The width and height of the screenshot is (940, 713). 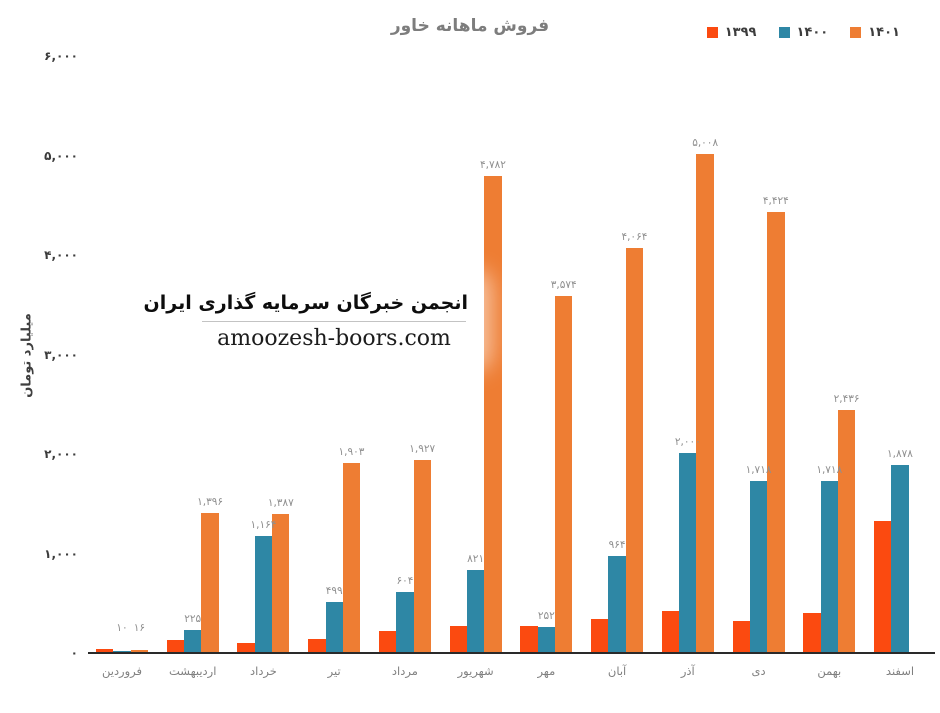 What do you see at coordinates (884, 32) in the screenshot?
I see `legend-label-1401: ۱۴۰۱` at bounding box center [884, 32].